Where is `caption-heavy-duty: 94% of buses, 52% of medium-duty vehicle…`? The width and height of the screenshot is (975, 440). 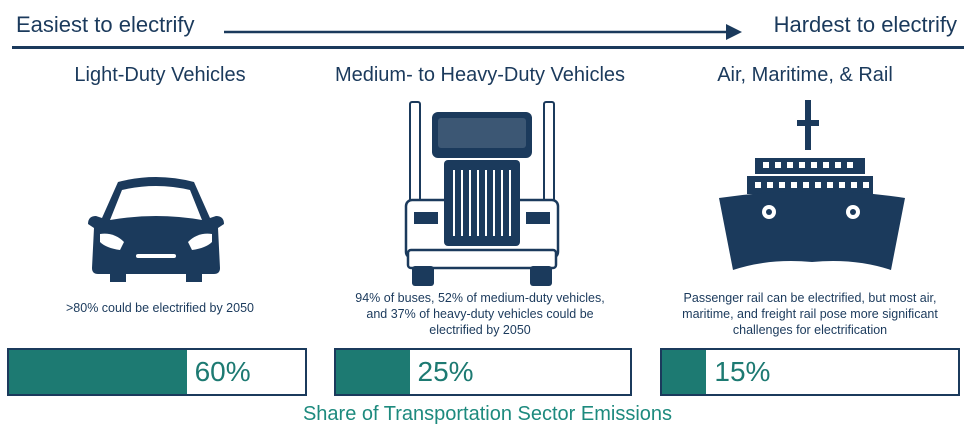 caption-heavy-duty: 94% of buses, 52% of medium-duty vehicle… is located at coordinates (480, 314).